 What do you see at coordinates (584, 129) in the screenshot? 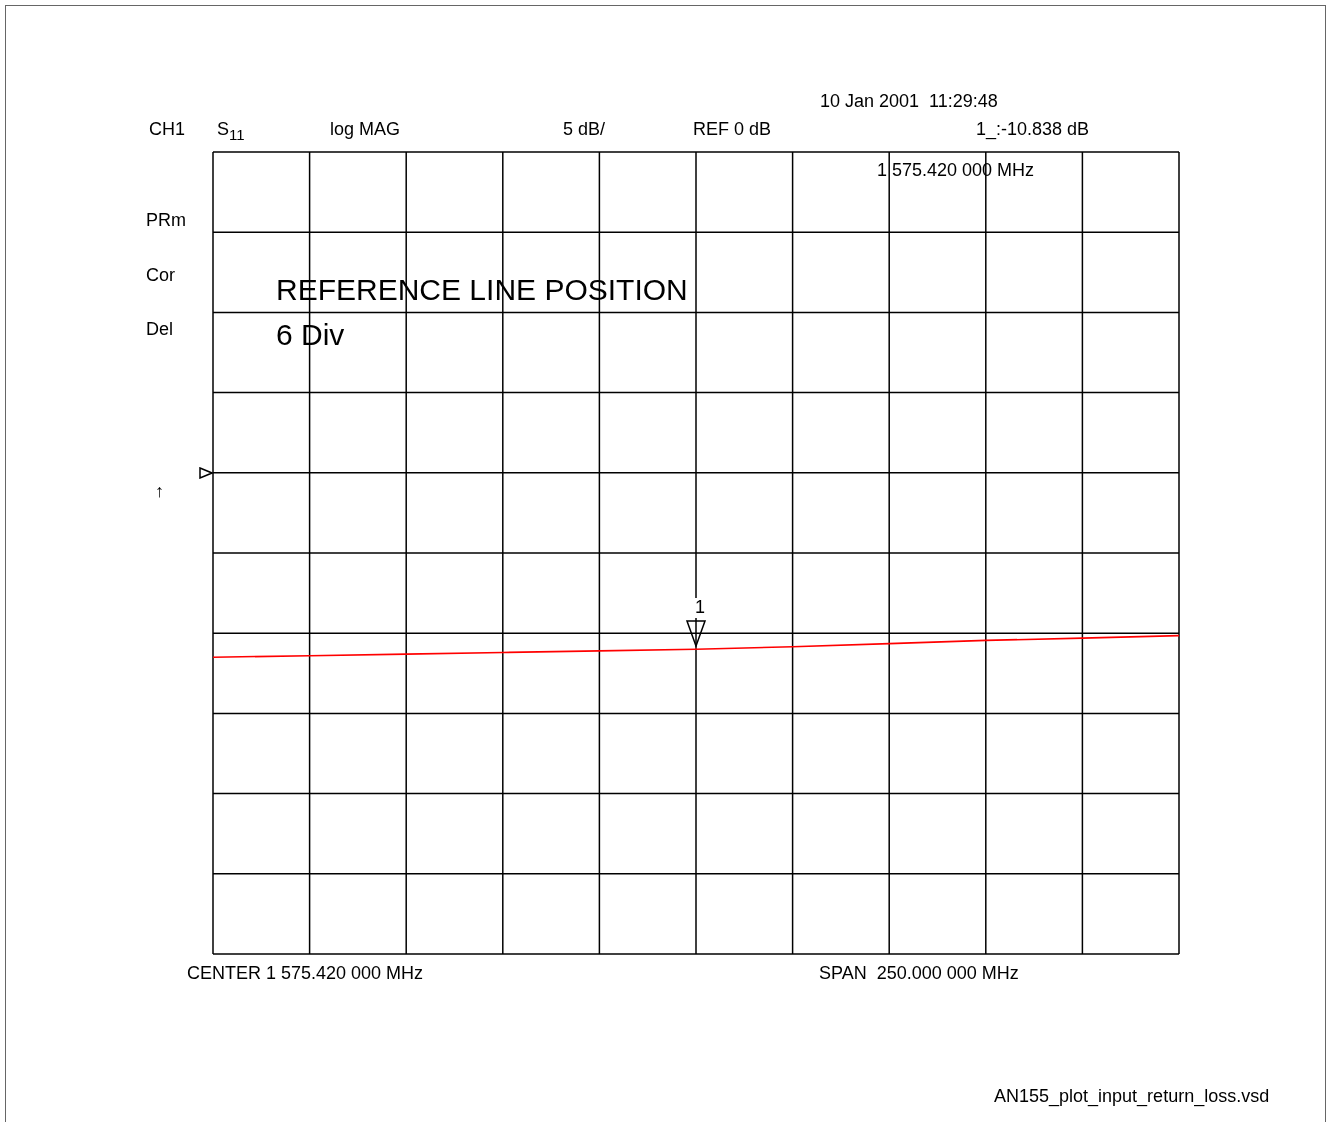
I see `text: 5 dB/` at bounding box center [584, 129].